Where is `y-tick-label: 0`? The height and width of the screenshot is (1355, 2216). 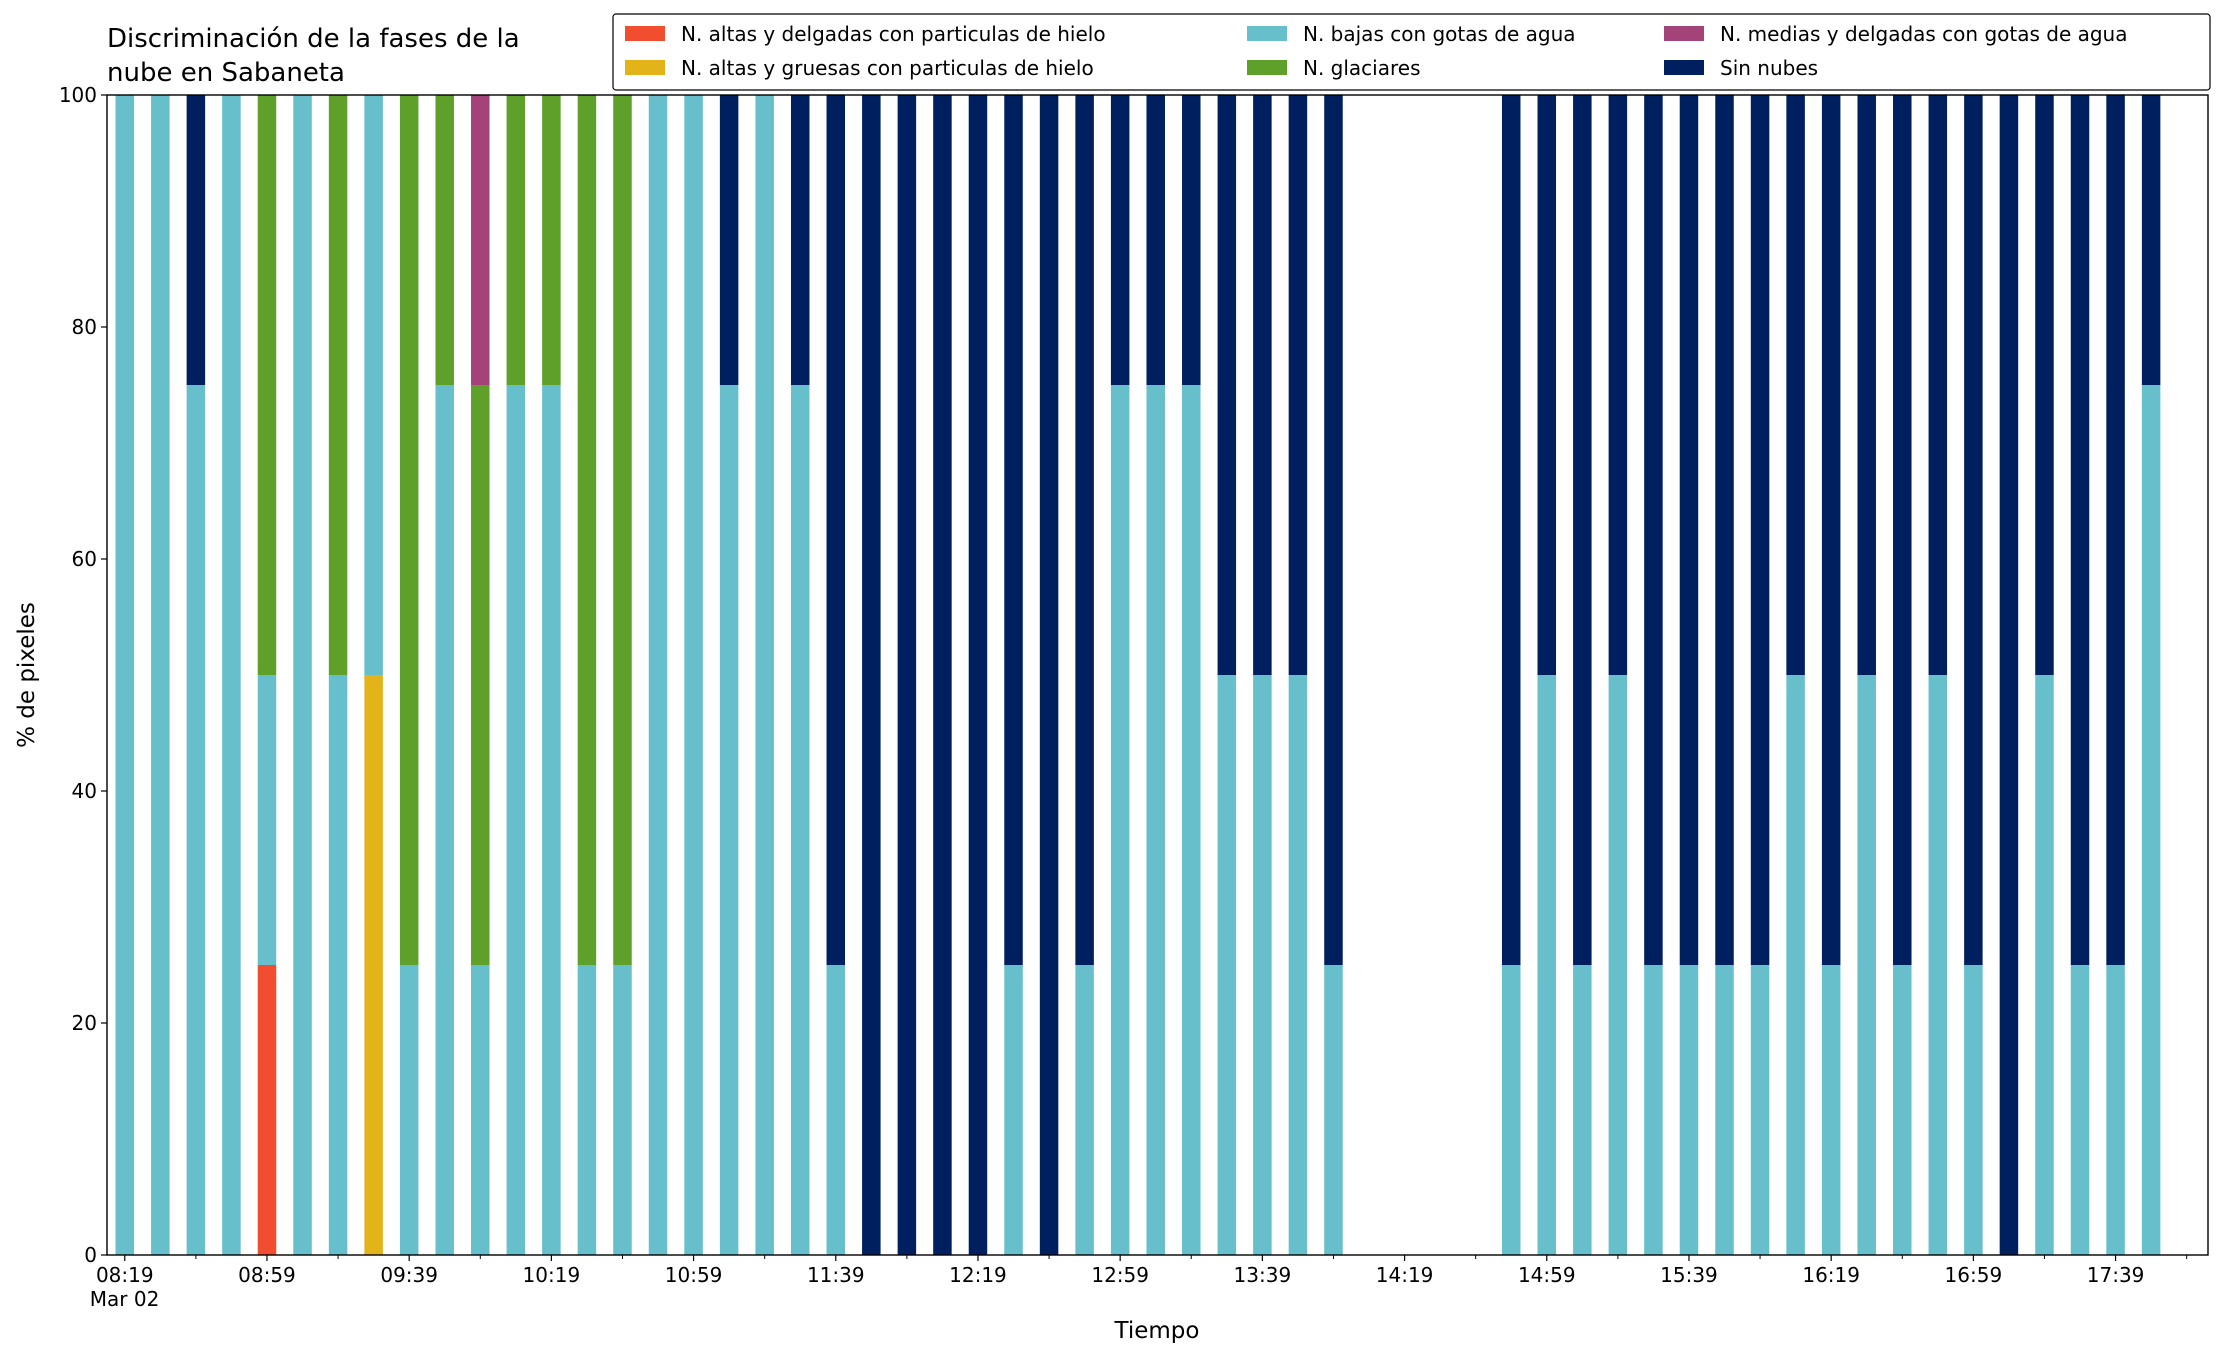 y-tick-label: 0 is located at coordinates (90, 1255).